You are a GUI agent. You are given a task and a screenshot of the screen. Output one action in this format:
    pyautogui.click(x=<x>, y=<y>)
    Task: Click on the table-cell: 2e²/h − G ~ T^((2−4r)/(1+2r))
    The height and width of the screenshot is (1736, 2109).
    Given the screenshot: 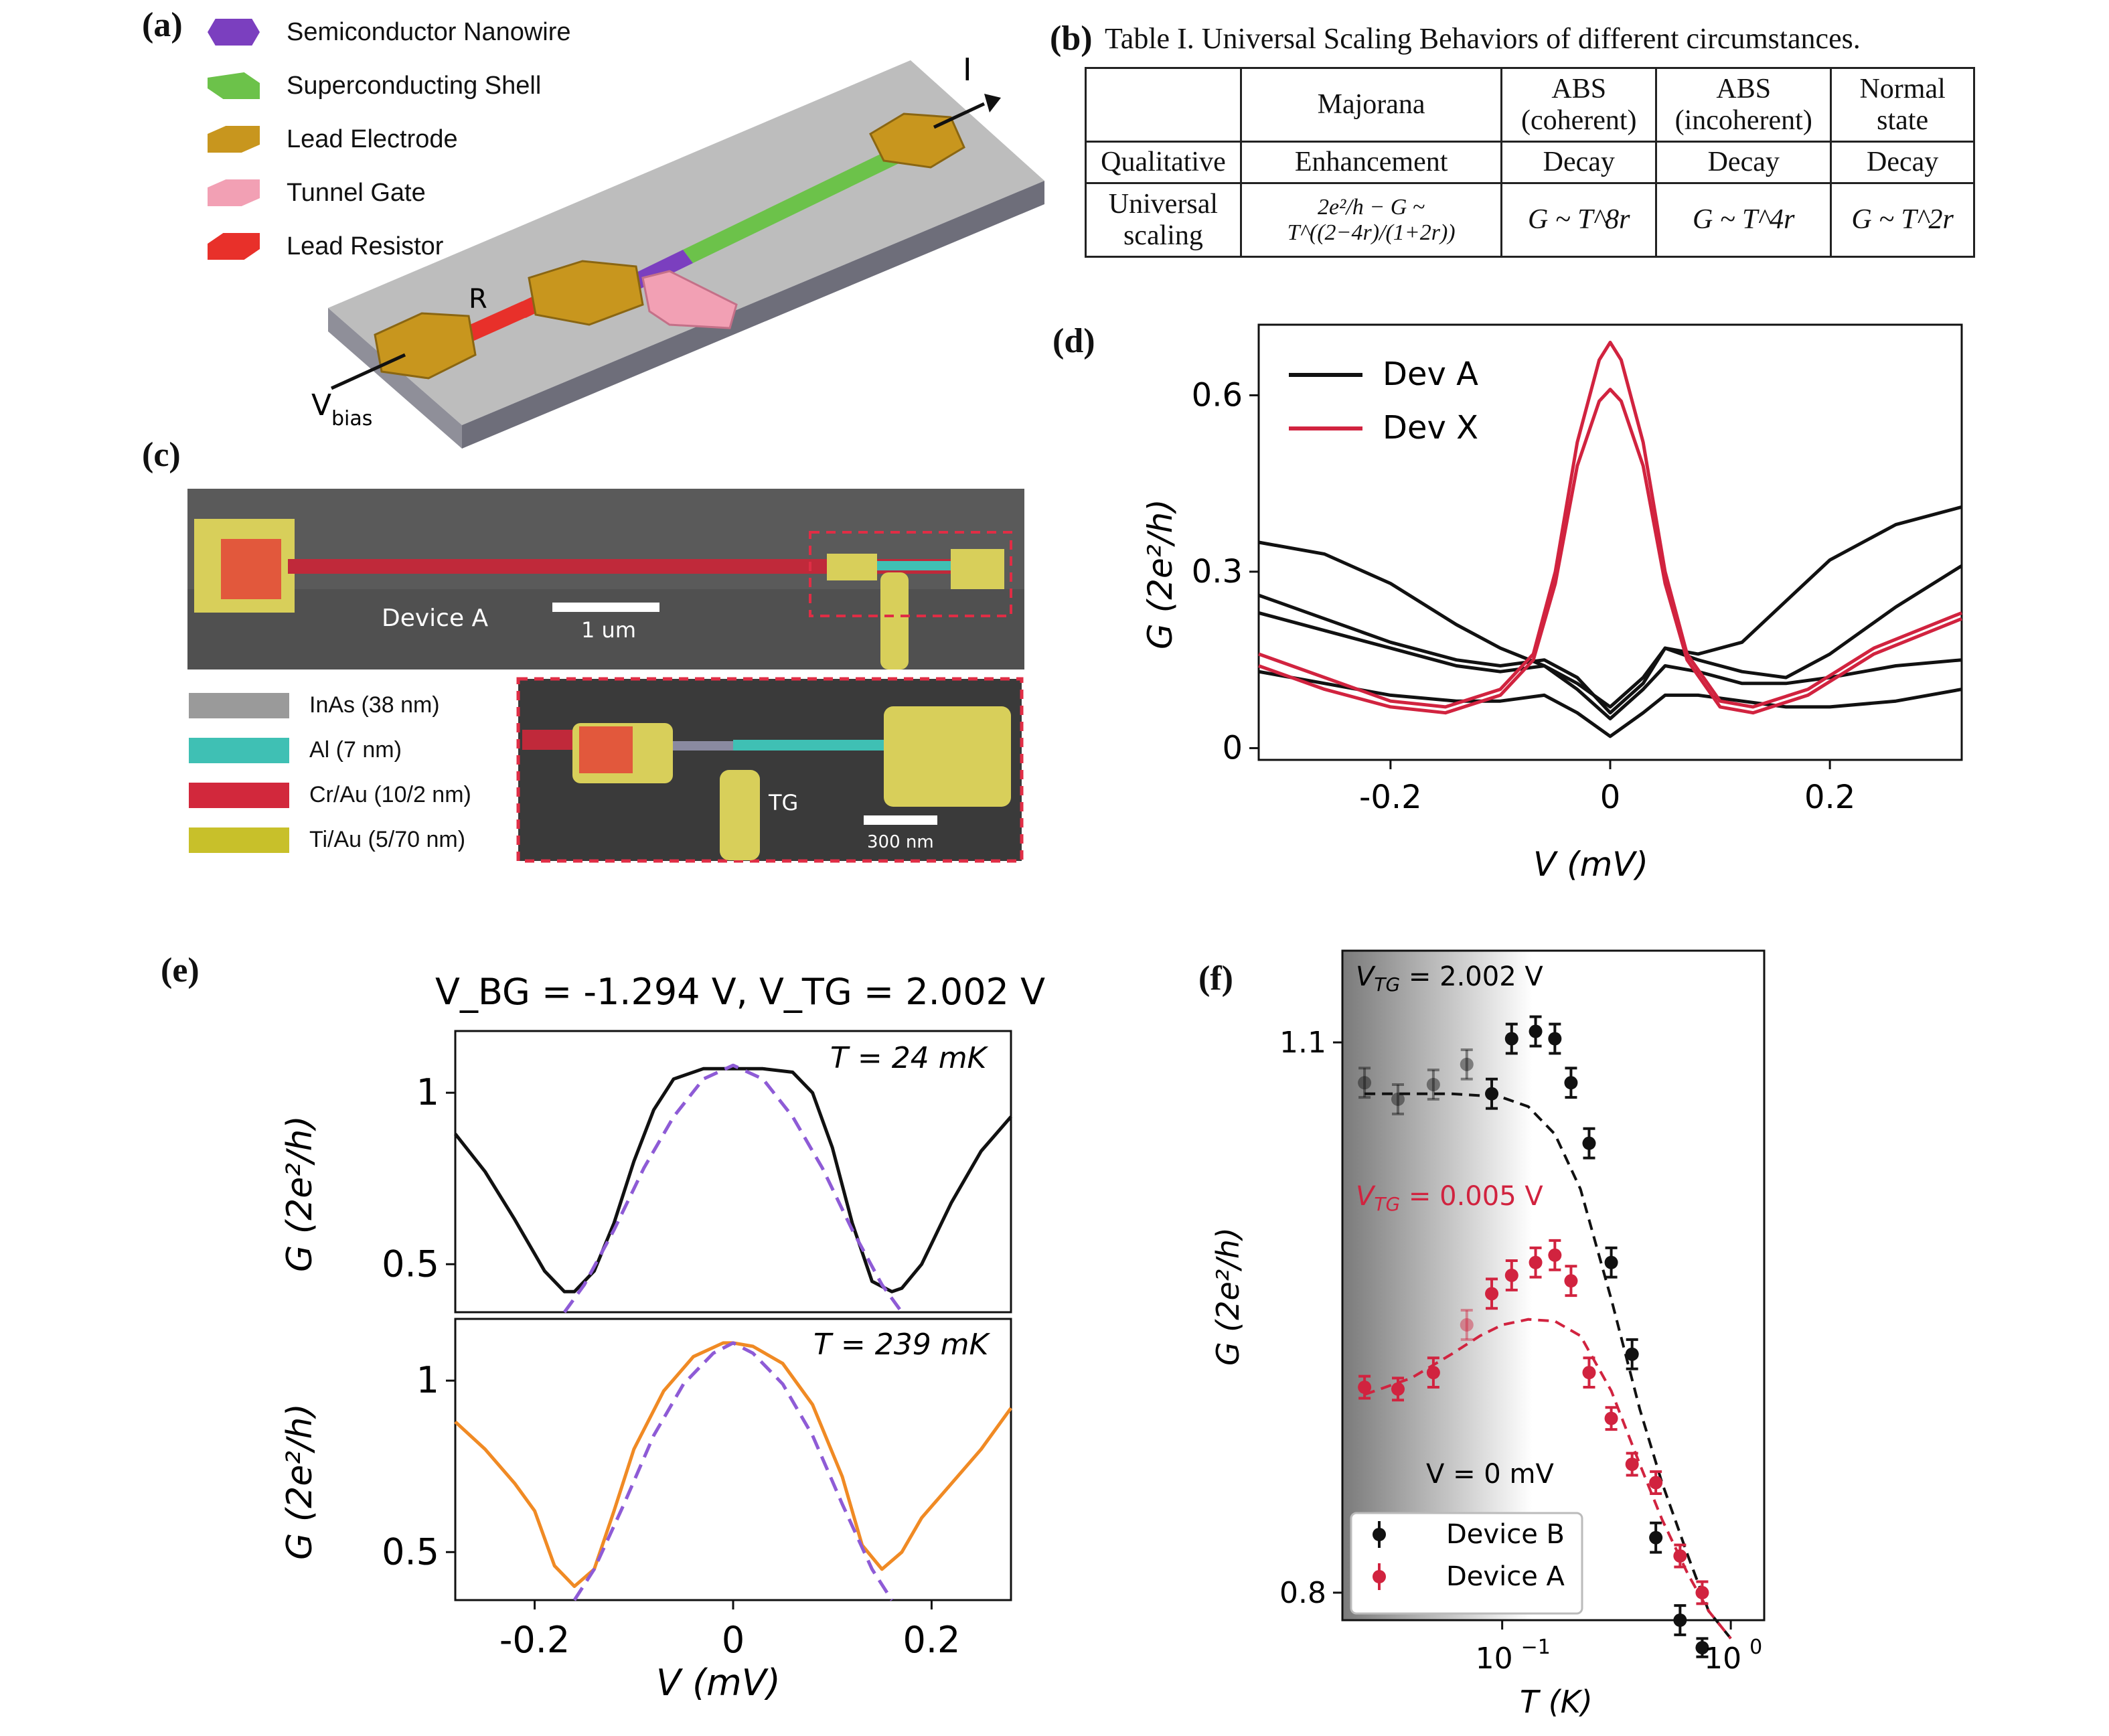 What is the action you would take?
    pyautogui.click(x=1371, y=220)
    